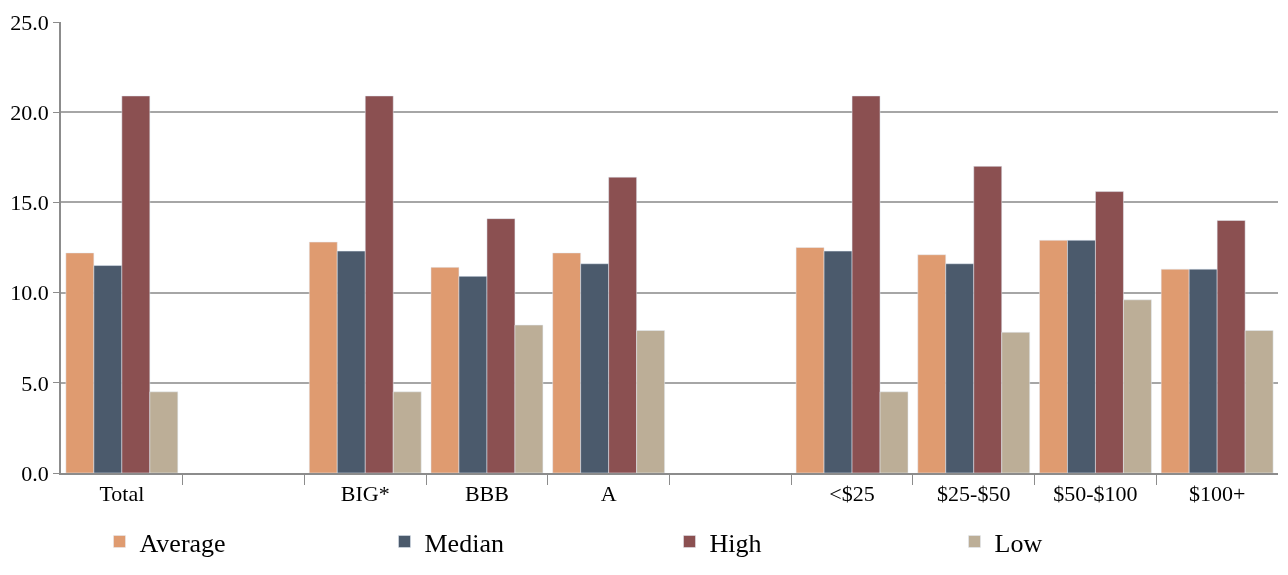  Describe the element at coordinates (1095, 494) in the screenshot. I see `x-tick-label: $50-$100` at that location.